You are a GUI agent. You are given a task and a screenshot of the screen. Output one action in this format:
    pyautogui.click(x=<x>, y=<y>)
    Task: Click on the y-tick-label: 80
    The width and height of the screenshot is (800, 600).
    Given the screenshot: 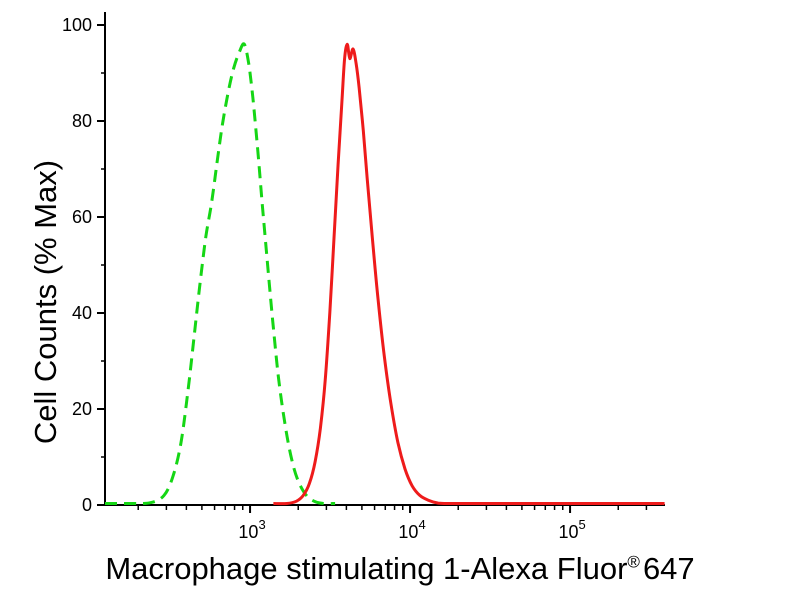 What is the action you would take?
    pyautogui.click(x=82, y=121)
    